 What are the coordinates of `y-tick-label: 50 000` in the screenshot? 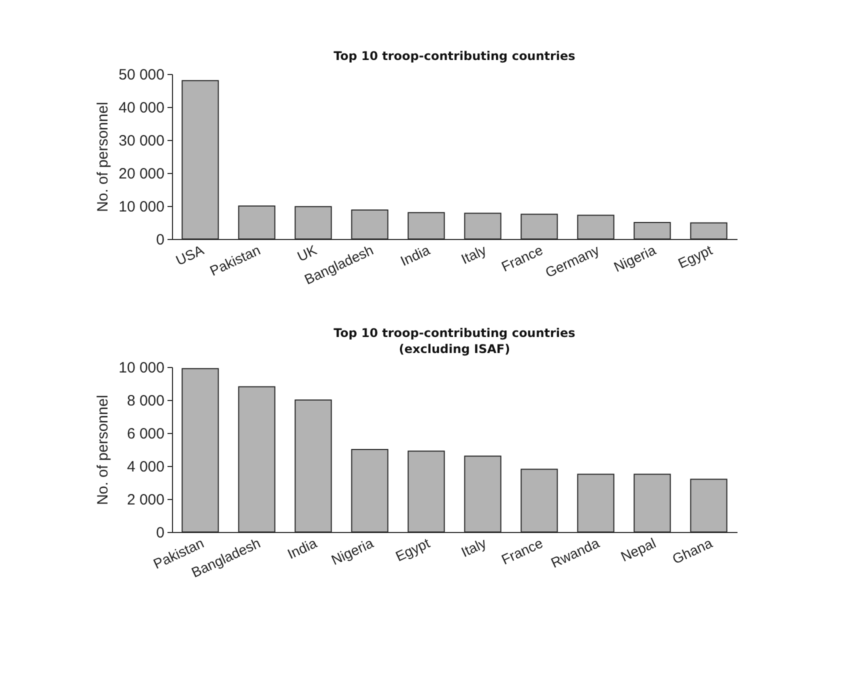 It's located at (141, 75).